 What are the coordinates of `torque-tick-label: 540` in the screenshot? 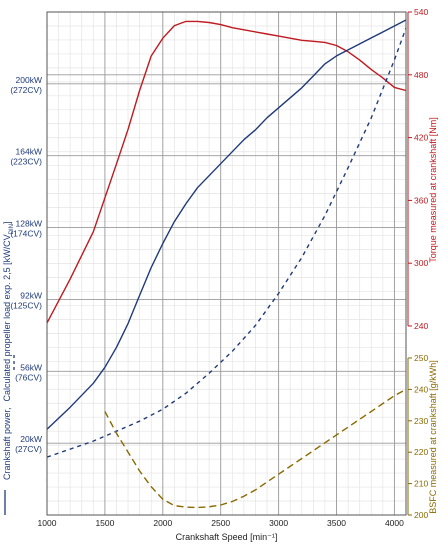 It's located at (421, 12).